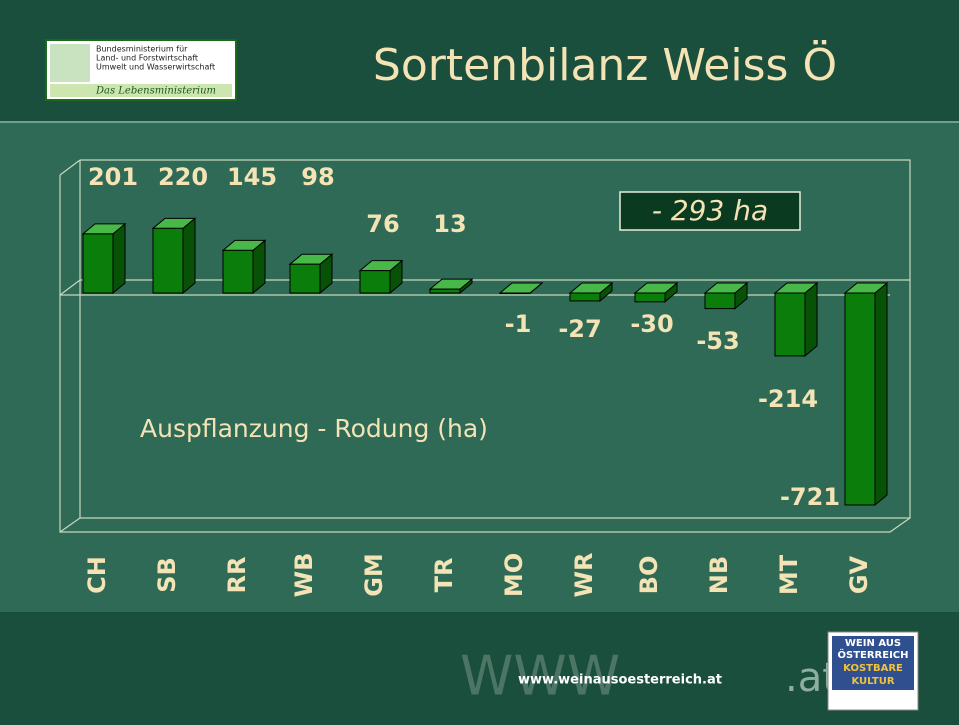  Describe the element at coordinates (183, 177) in the screenshot. I see `data-label: 220` at that location.